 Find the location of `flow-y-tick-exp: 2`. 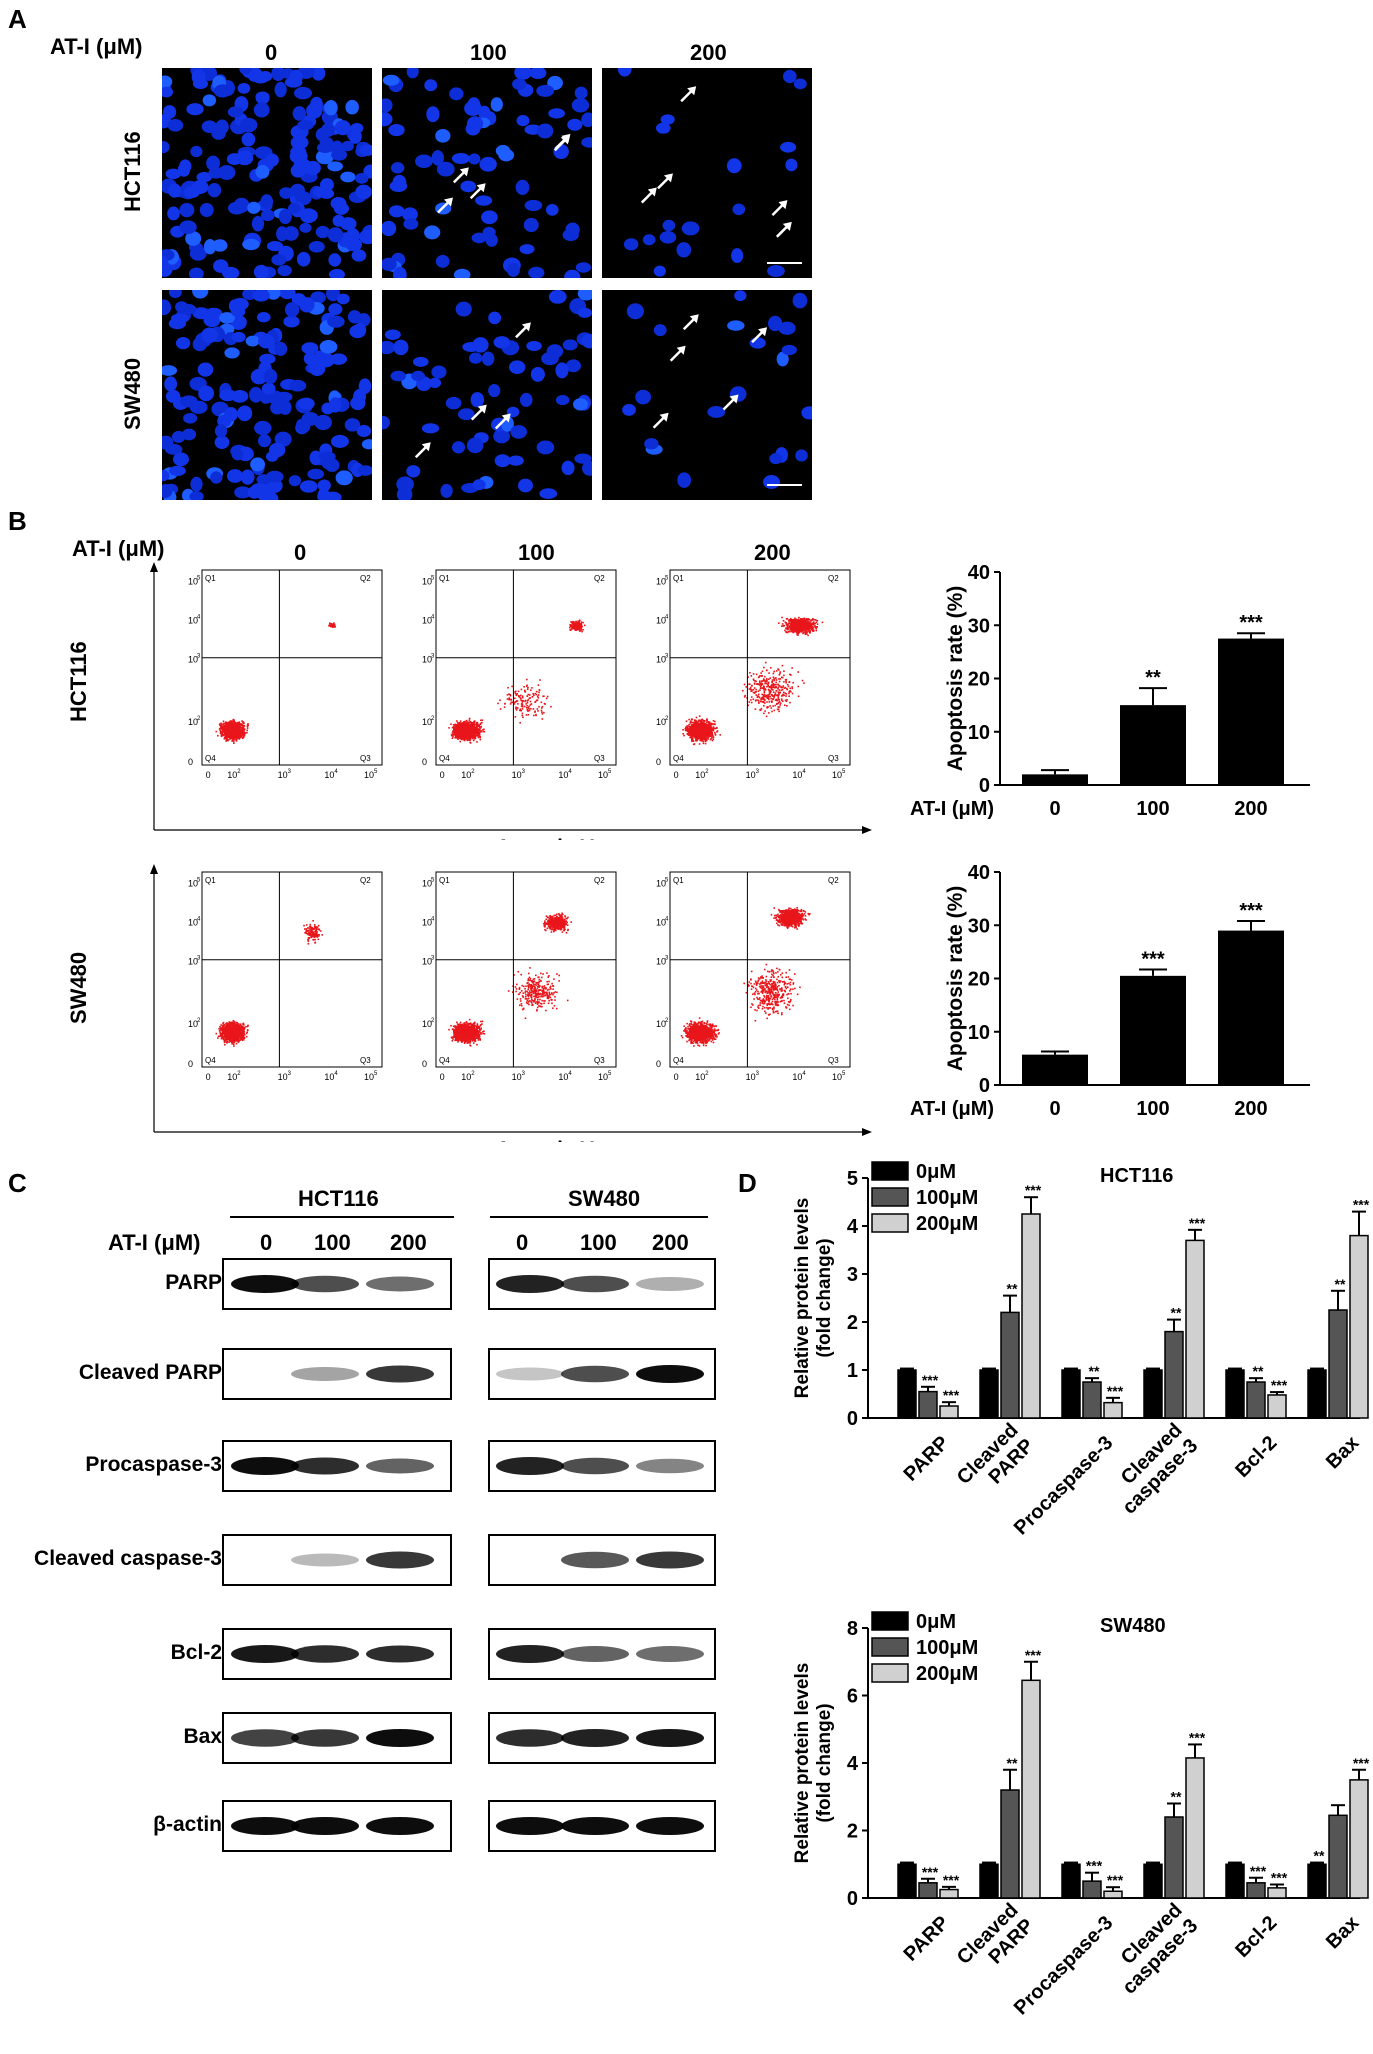

flow-y-tick-exp: 2 is located at coordinates (199, 719).